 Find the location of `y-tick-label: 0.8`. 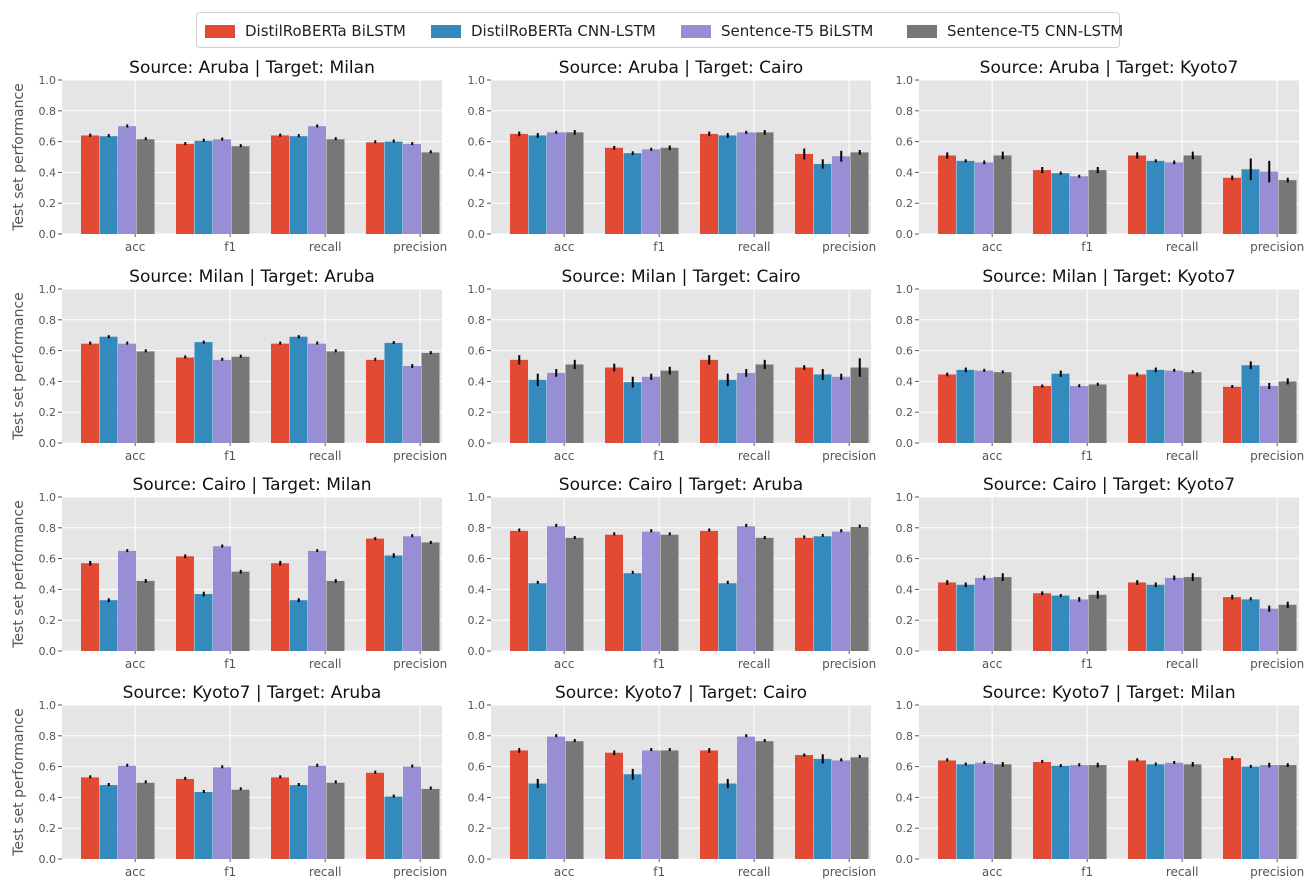

y-tick-label: 0.8 is located at coordinates (48, 528).